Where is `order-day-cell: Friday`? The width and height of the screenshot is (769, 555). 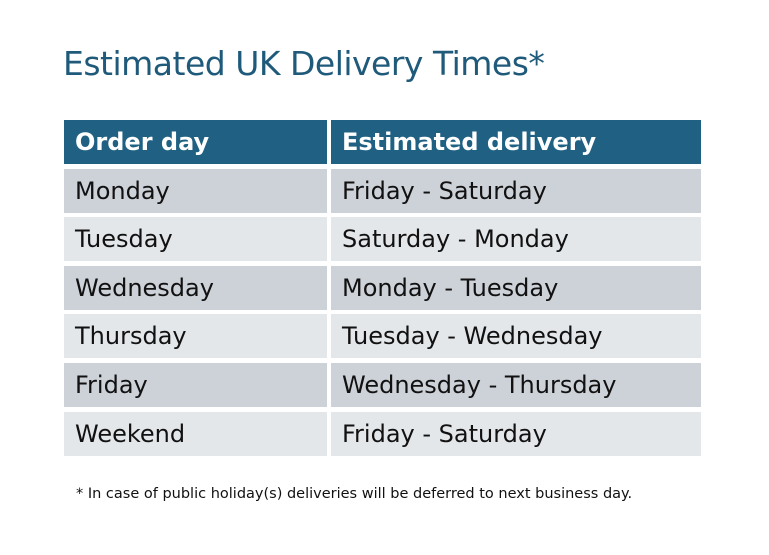
order-day-cell: Friday is located at coordinates (195, 384).